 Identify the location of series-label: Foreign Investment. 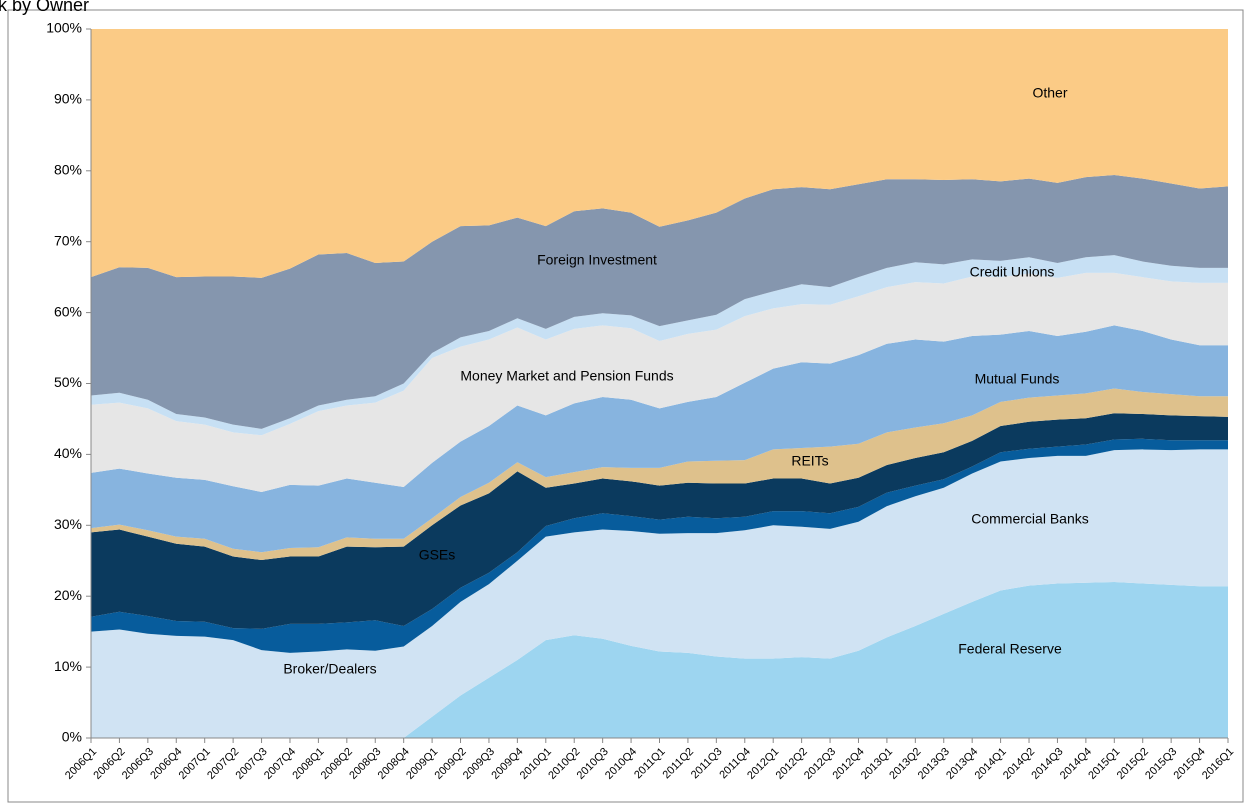
(597, 260).